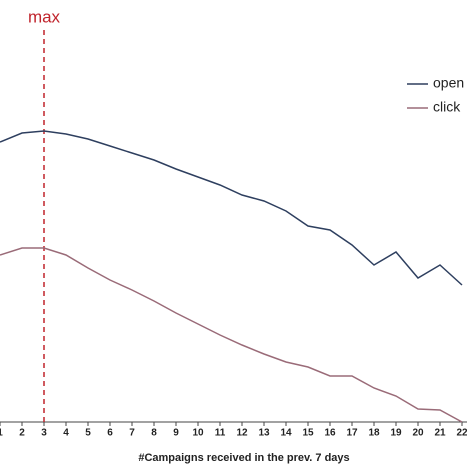  Describe the element at coordinates (66, 433) in the screenshot. I see `x-tick-label: 4` at that location.